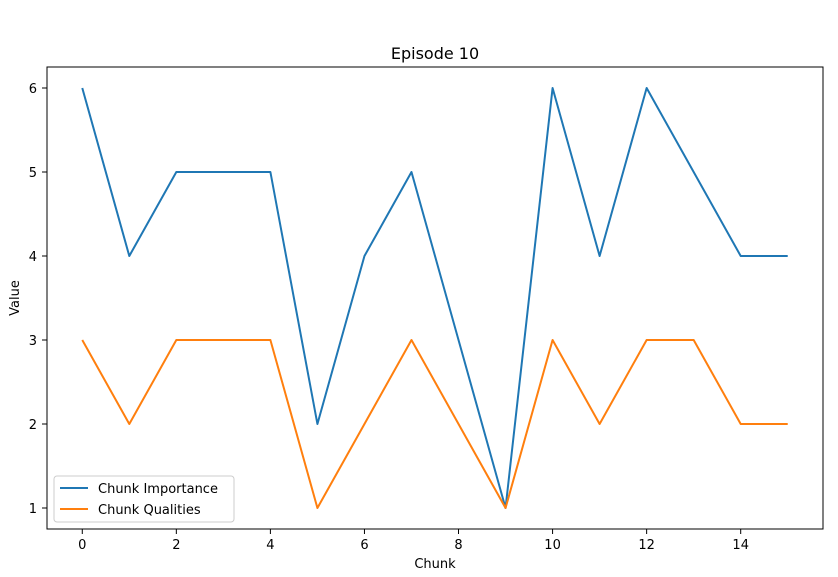  What do you see at coordinates (33, 89) in the screenshot?
I see `y-tick-label: 6` at bounding box center [33, 89].